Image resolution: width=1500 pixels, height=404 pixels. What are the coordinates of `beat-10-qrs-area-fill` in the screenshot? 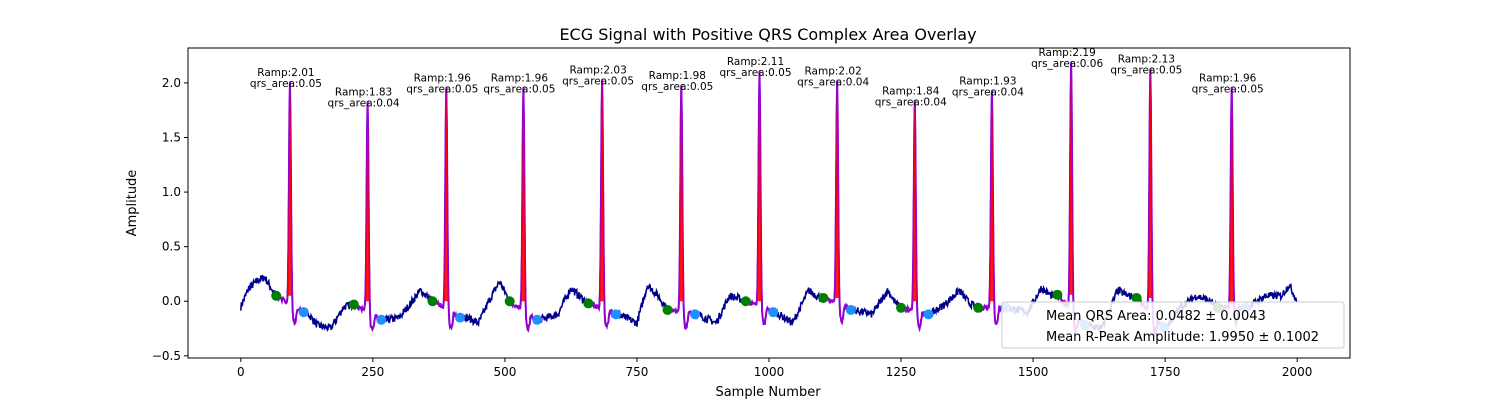 It's located at (992, 196).